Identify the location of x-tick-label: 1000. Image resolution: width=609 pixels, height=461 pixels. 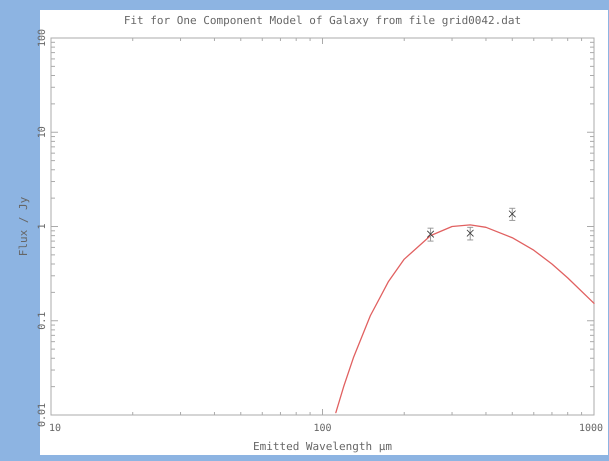
(591, 428).